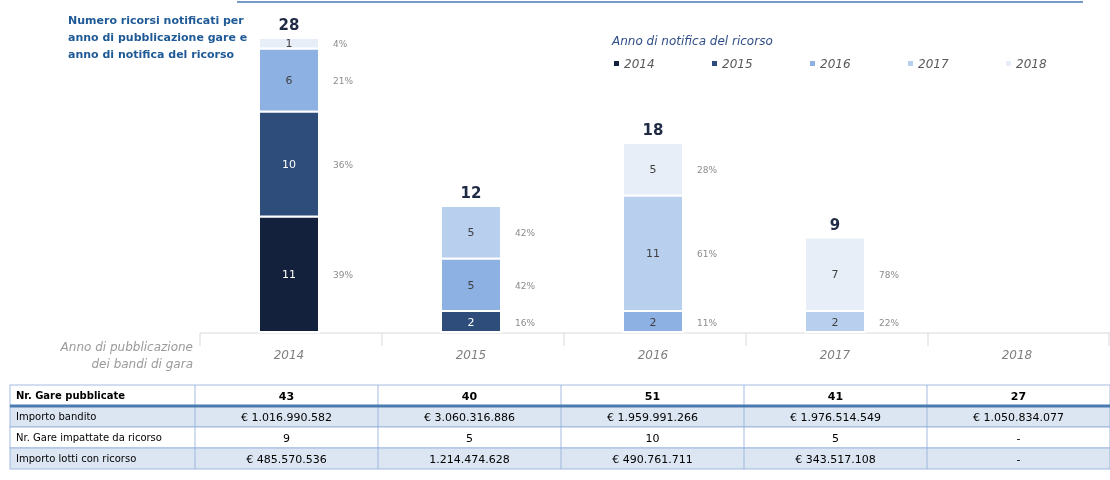  Describe the element at coordinates (343, 165) in the screenshot. I see `annotation: 36%` at that location.